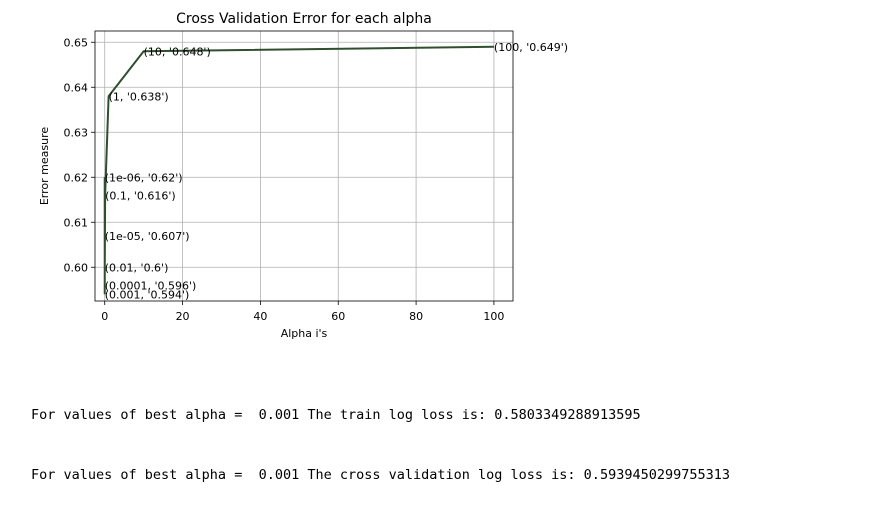 The image size is (887, 505). Describe the element at coordinates (260, 316) in the screenshot. I see `x-tick-label: 40` at that location.